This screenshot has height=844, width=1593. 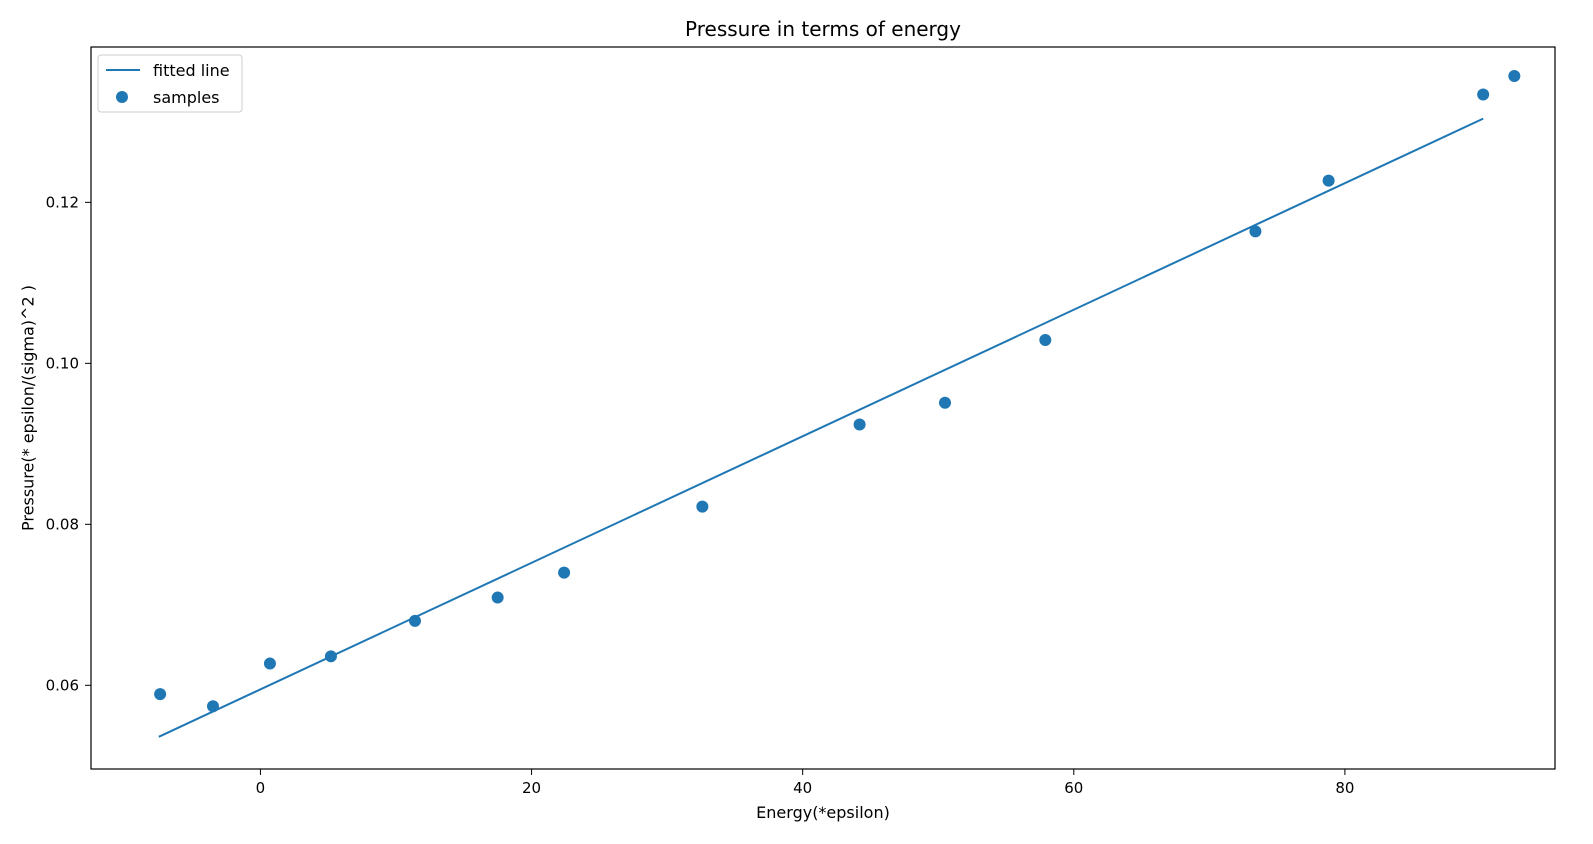 I want to click on y-tick-label: 0.12, so click(x=62, y=202).